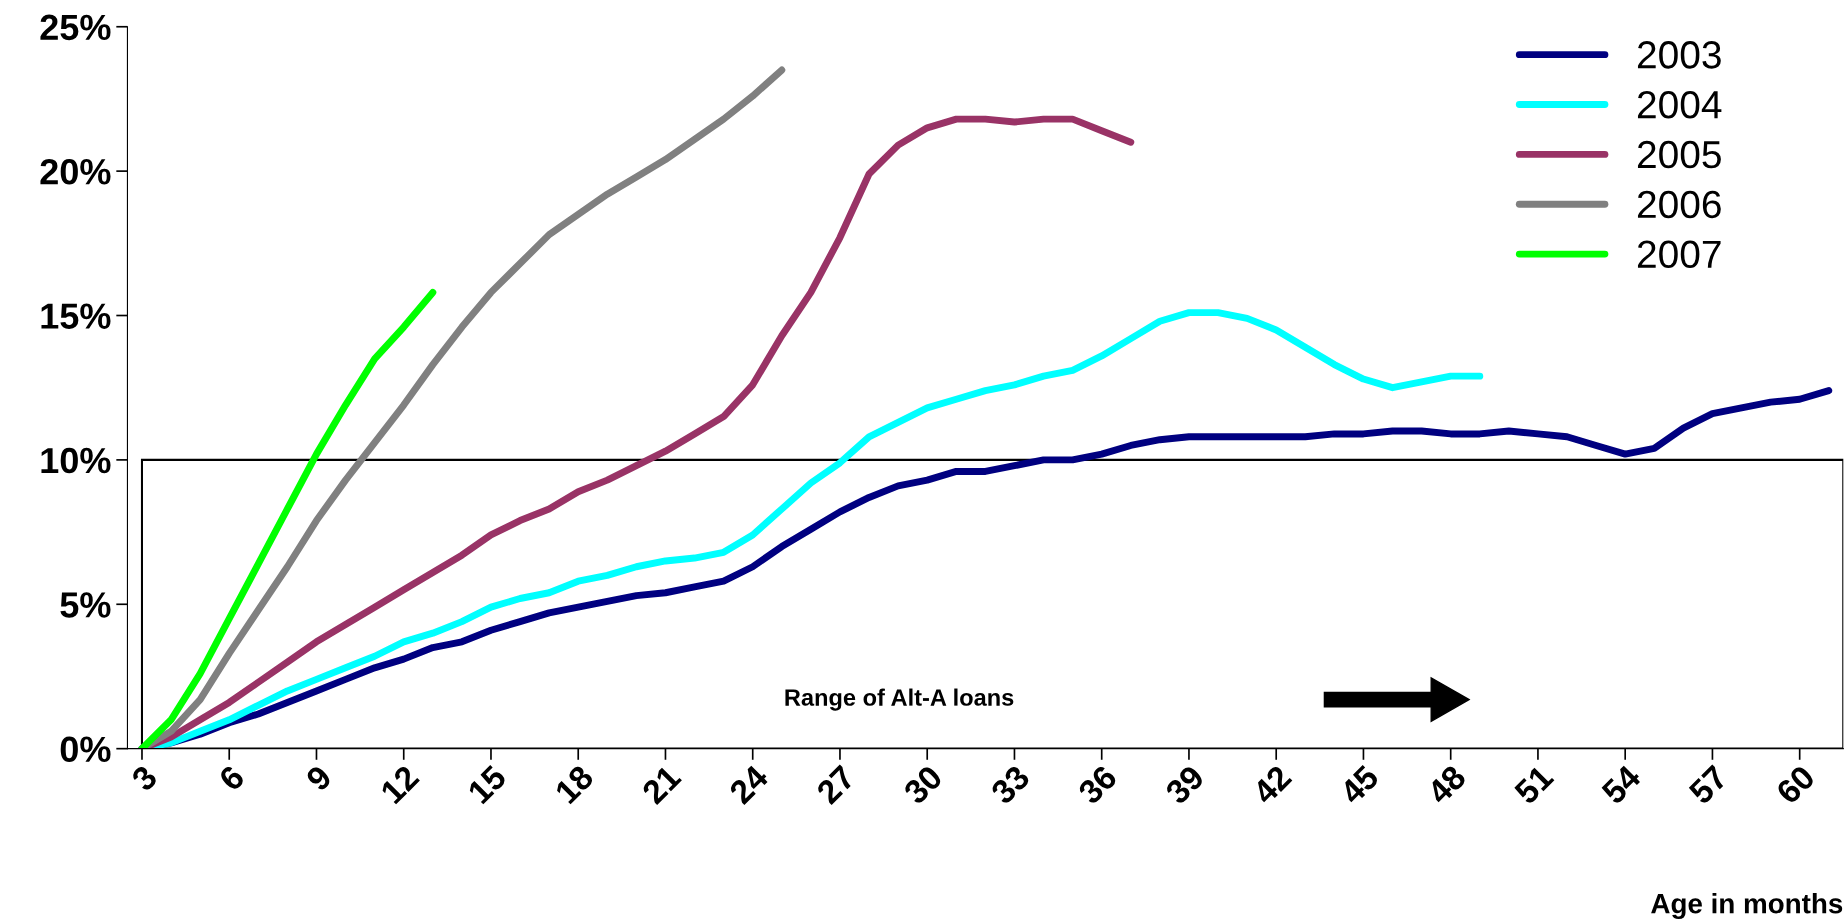 Image resolution: width=1847 pixels, height=922 pixels. I want to click on y-tick-label: 0%, so click(85, 749).